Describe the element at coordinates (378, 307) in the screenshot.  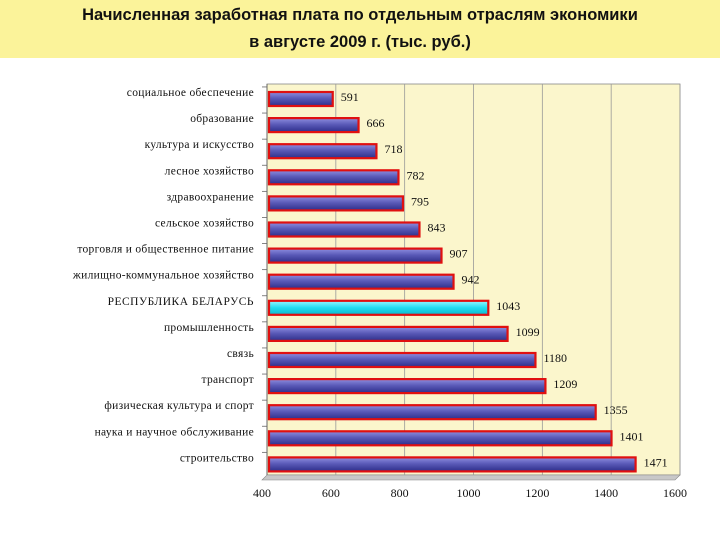
I see `bar-highlight` at that location.